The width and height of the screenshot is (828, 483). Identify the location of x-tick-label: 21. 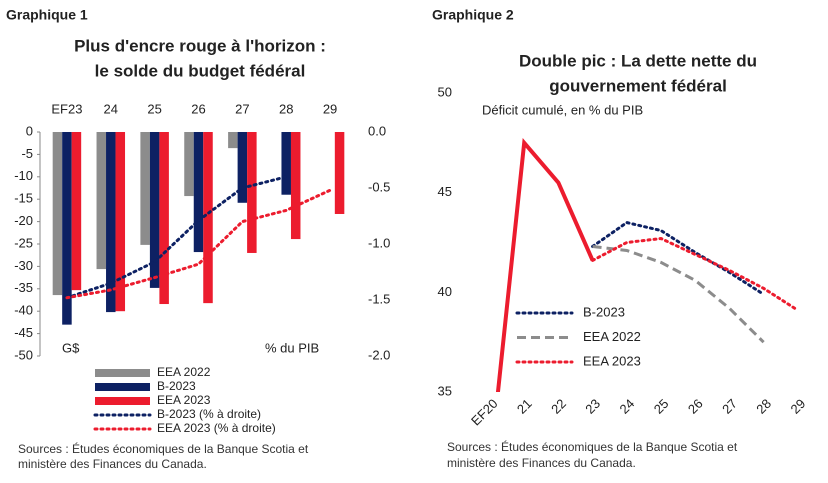
(524, 406).